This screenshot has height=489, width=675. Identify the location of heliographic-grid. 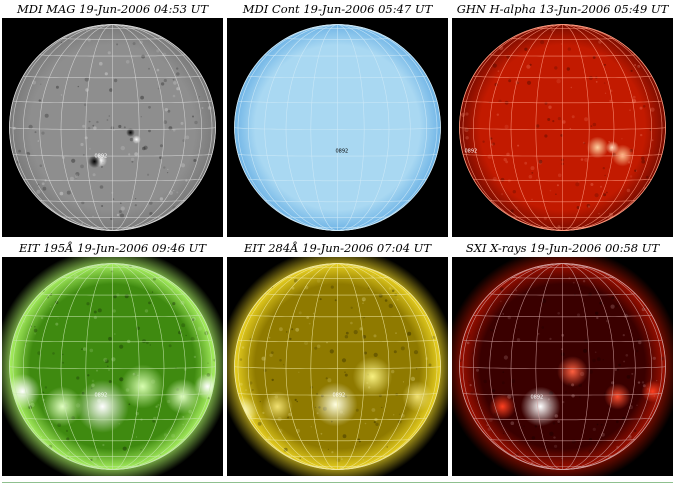
(337, 366).